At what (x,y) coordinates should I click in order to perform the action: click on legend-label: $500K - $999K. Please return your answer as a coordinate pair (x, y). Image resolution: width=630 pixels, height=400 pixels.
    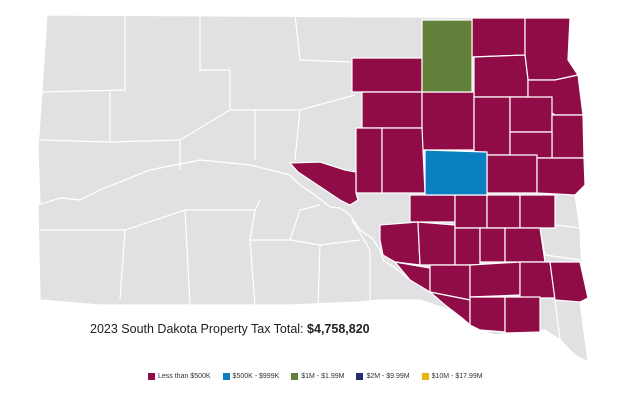
    Looking at the image, I should click on (256, 376).